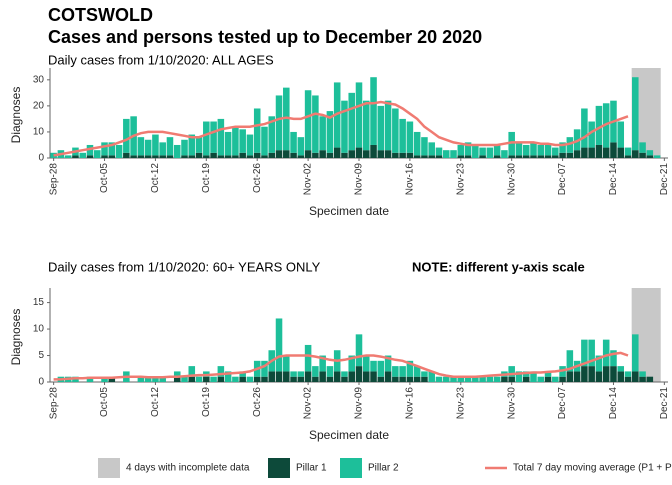  Describe the element at coordinates (41, 355) in the screenshot. I see `y-tick-label: 5` at that location.